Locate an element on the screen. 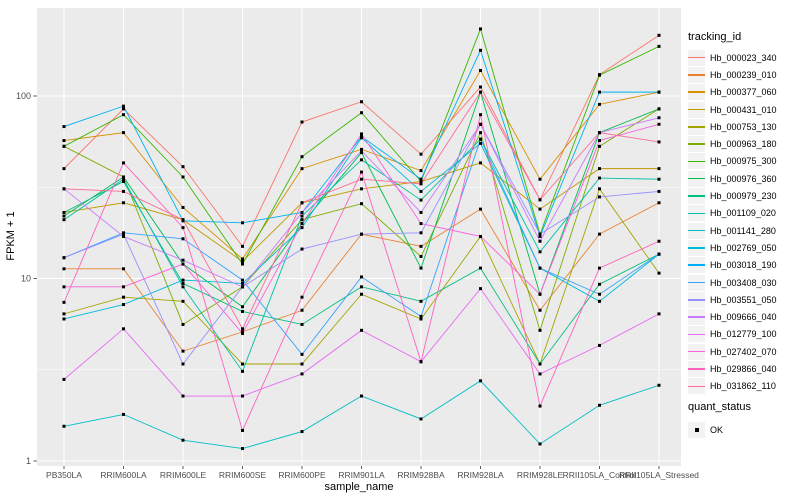 The width and height of the screenshot is (800, 500). legend-item-label: Hb_001141_280 is located at coordinates (743, 230).